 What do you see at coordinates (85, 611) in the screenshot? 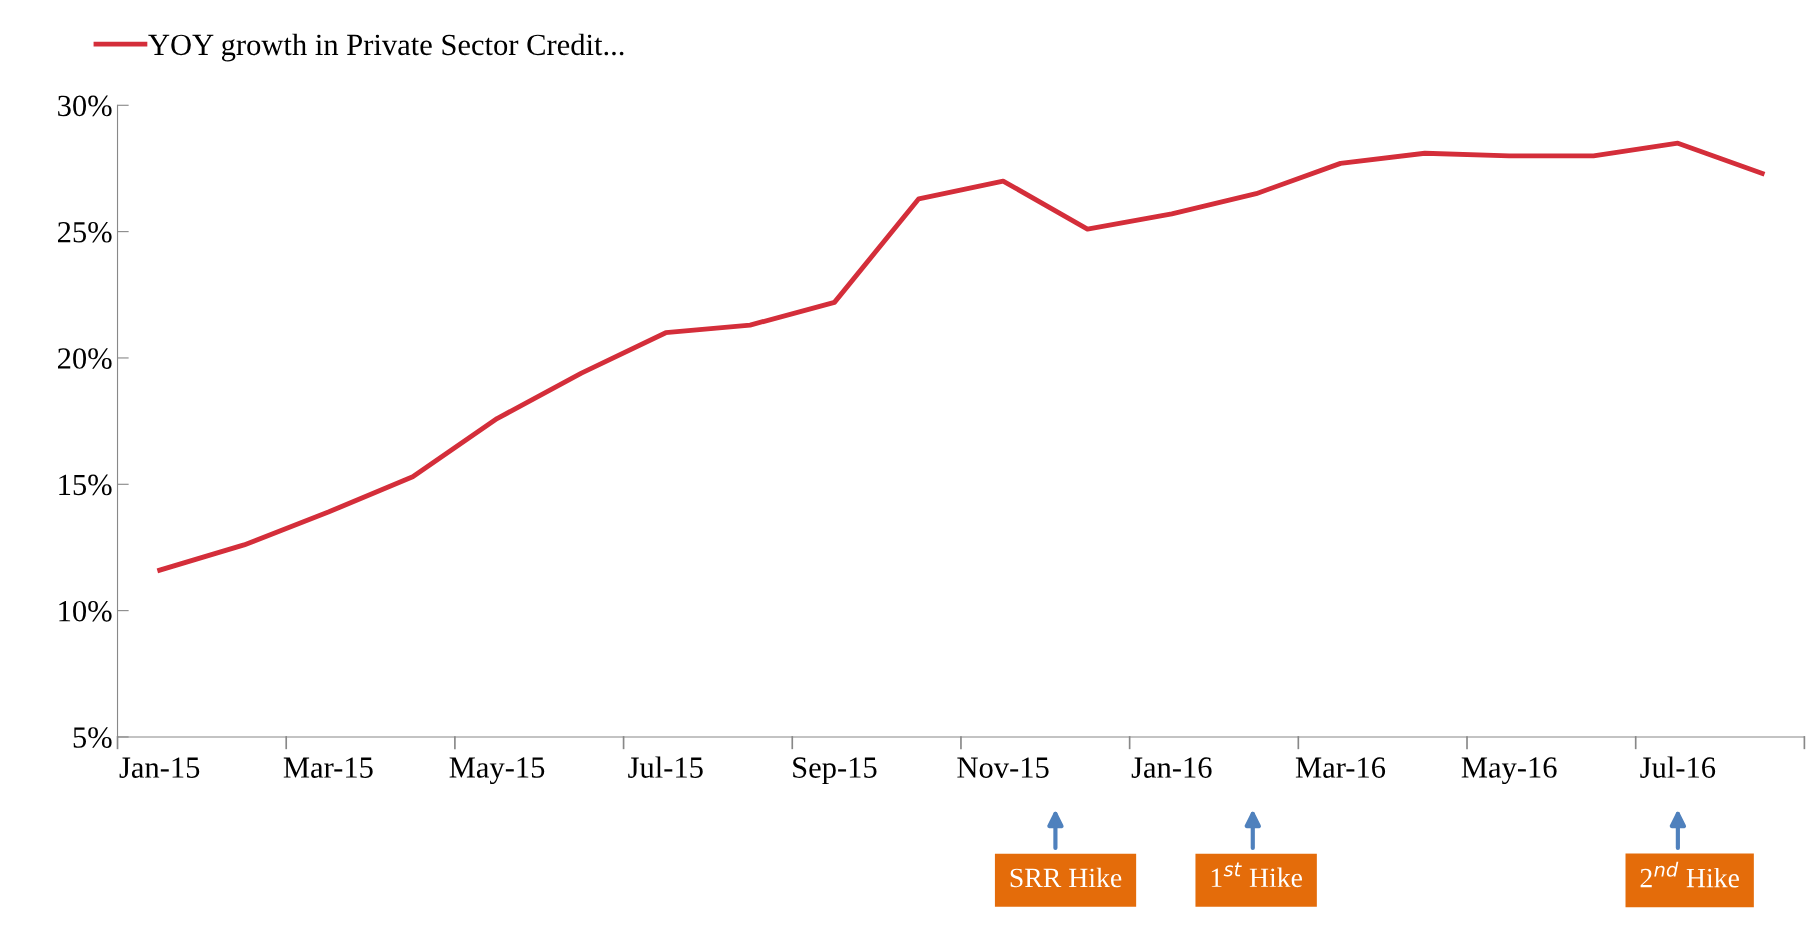
I see `y-tick-label: 10%` at bounding box center [85, 611].